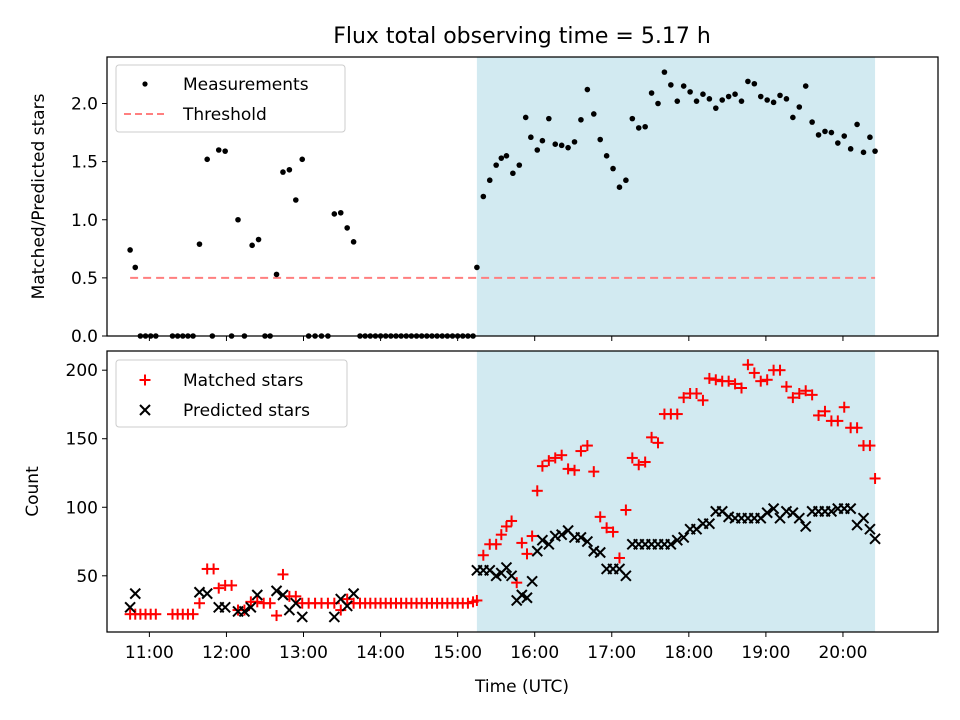  Describe the element at coordinates (457, 653) in the screenshot. I see `x-tick-label: 15:00` at that location.